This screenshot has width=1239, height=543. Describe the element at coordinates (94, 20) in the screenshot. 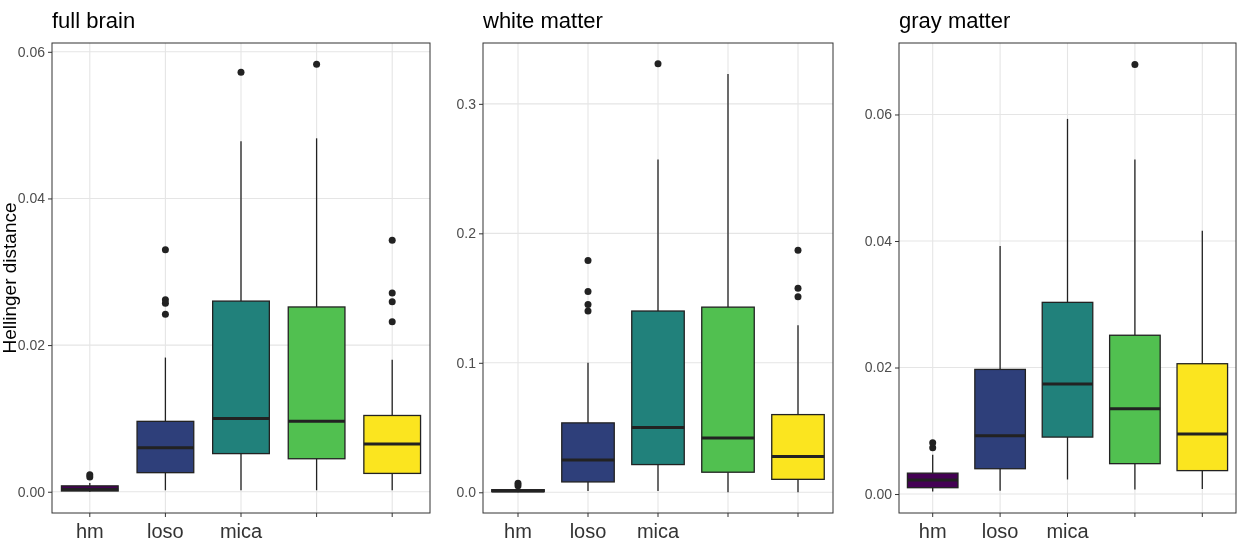

I see `chart-title: full brain` at that location.